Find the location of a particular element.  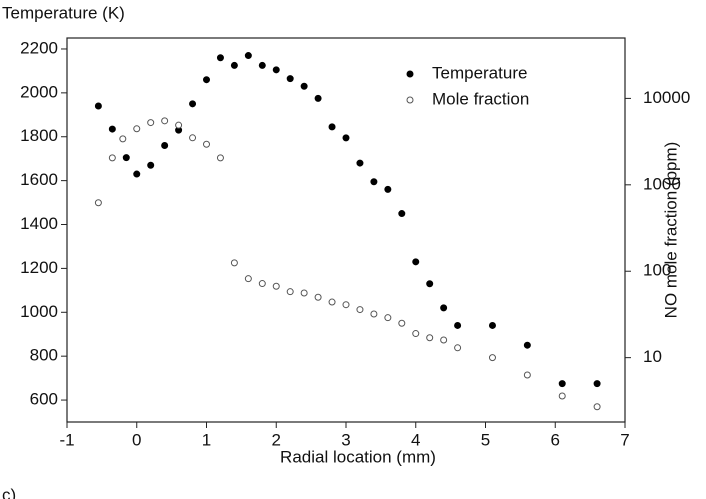

x-tick-label: 3 is located at coordinates (345, 439).